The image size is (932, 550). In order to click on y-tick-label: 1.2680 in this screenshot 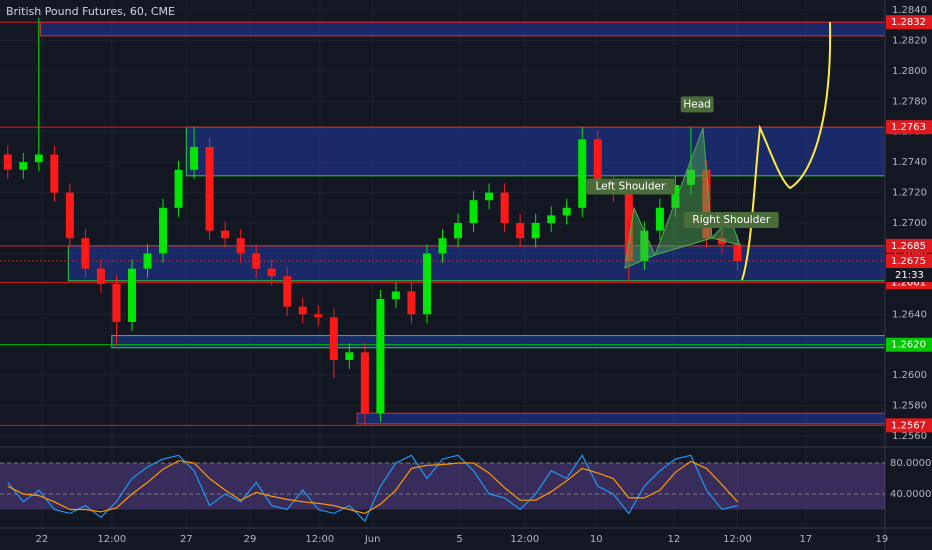, I will do `click(909, 253)`.